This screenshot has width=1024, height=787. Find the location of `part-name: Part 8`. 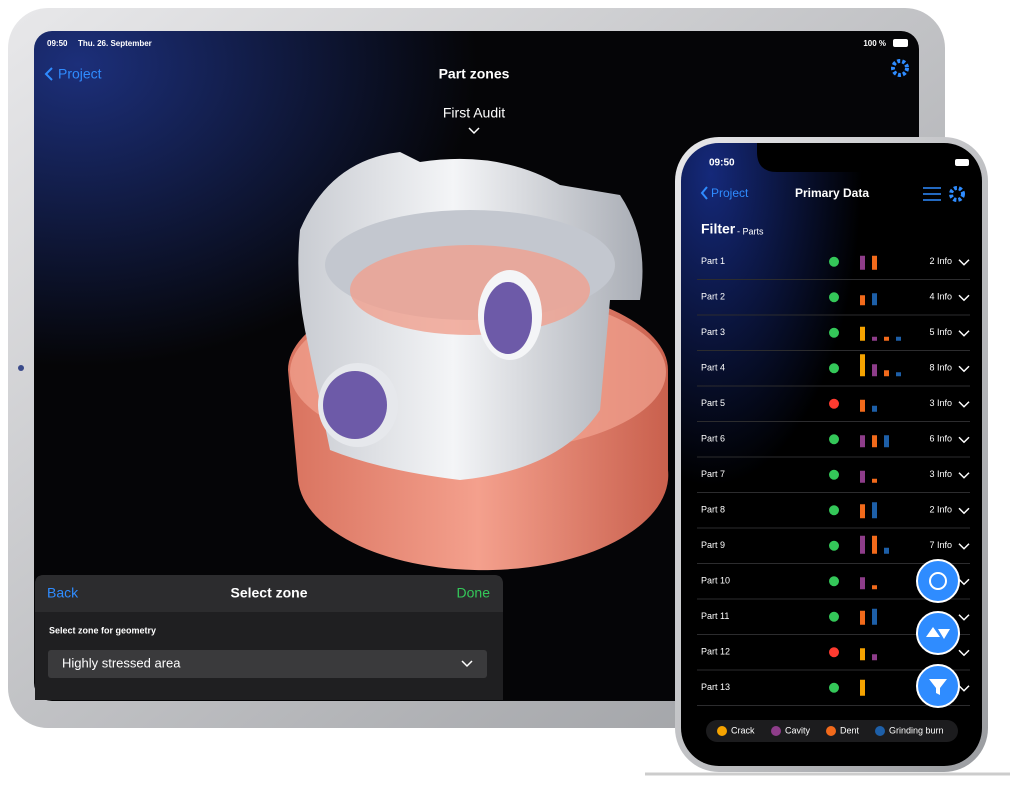

part-name: Part 8 is located at coordinates (713, 510).